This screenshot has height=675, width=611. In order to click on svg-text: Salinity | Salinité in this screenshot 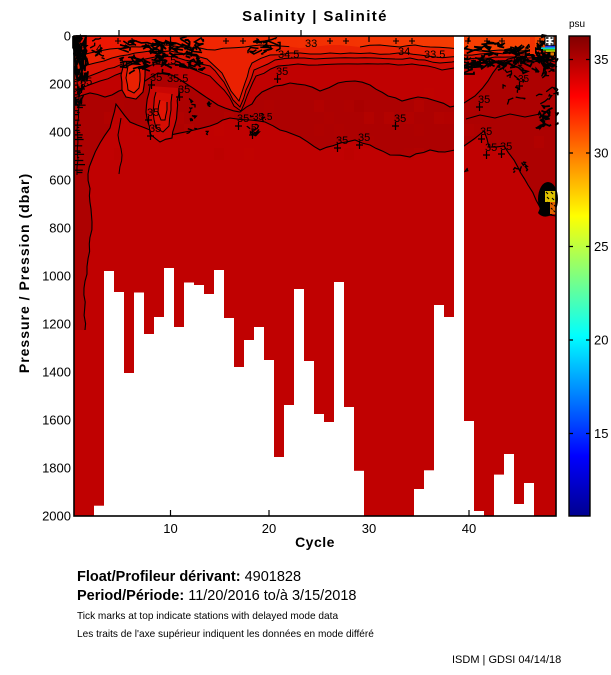, I will do `click(315, 16)`.